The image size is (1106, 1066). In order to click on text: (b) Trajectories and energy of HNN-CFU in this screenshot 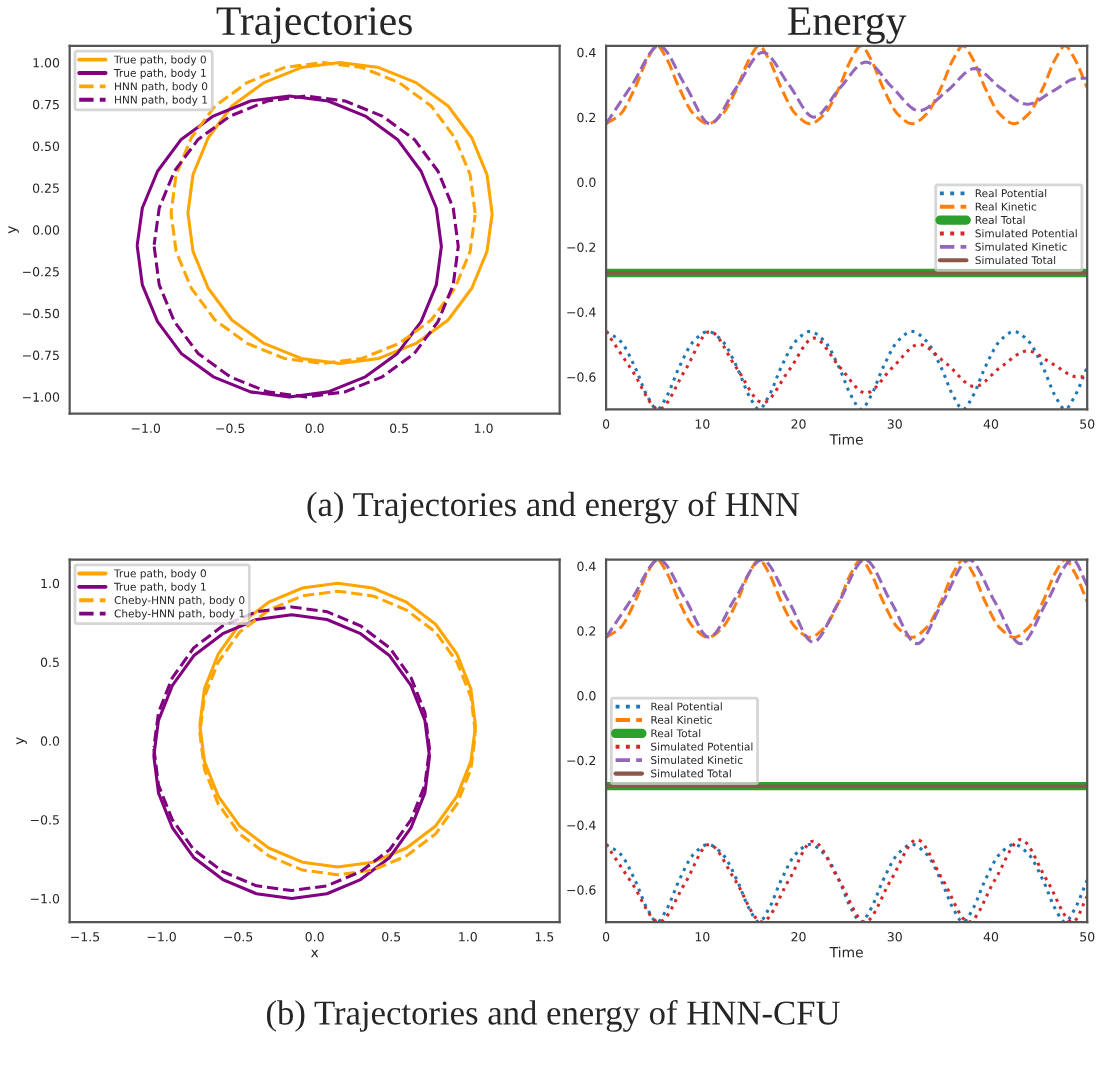, I will do `click(553, 1015)`.